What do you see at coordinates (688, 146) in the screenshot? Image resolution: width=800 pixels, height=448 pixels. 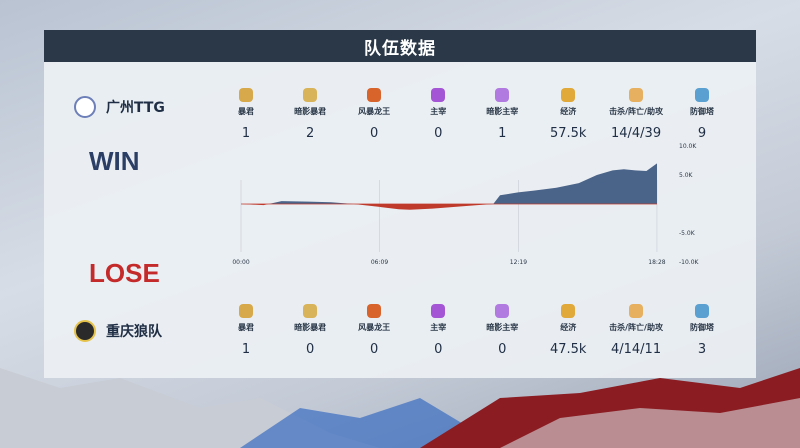 I see `y-tick-label: 10.0K` at bounding box center [688, 146].